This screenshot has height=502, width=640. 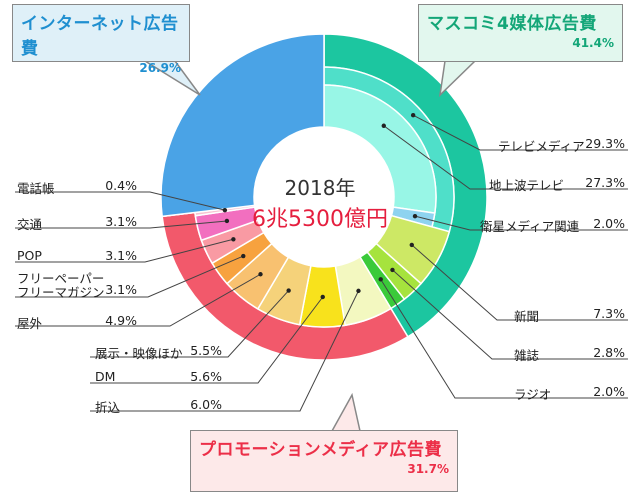 What do you see at coordinates (358, 291) in the screenshot?
I see `leader-insert-dot` at bounding box center [358, 291].